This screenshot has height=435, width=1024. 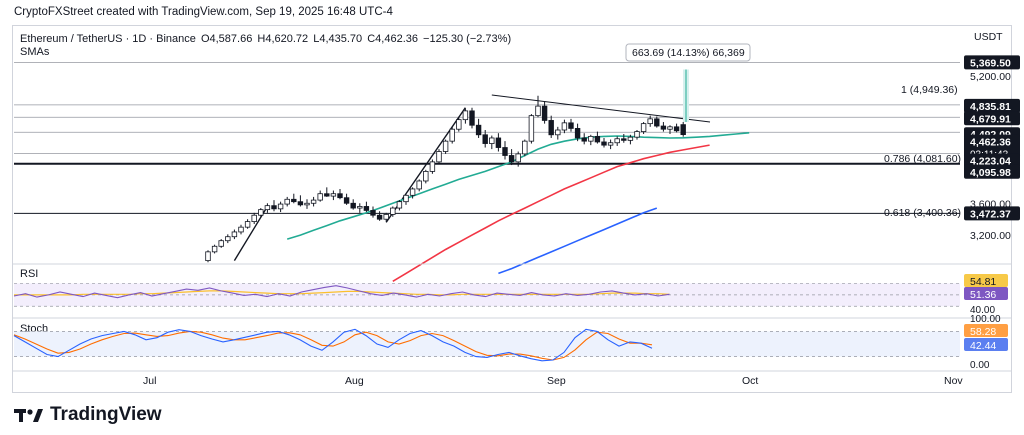 I want to click on ohlc-close: C4,462.36, so click(x=392, y=39).